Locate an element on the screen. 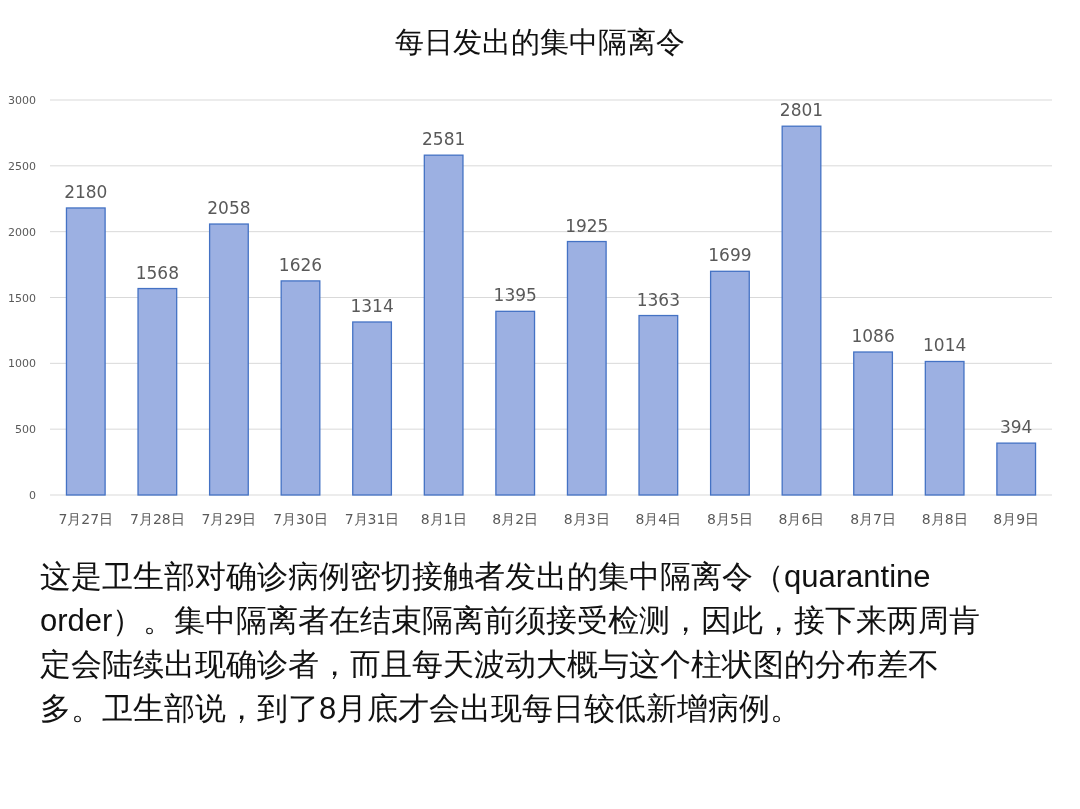 This screenshot has width=1080, height=809. x-tick-label: 7月30日 is located at coordinates (300, 519).